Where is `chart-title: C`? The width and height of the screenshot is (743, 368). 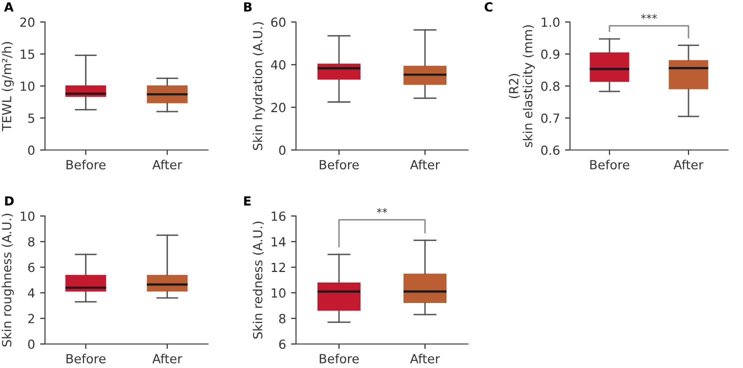 chart-title: C is located at coordinates (488, 7).